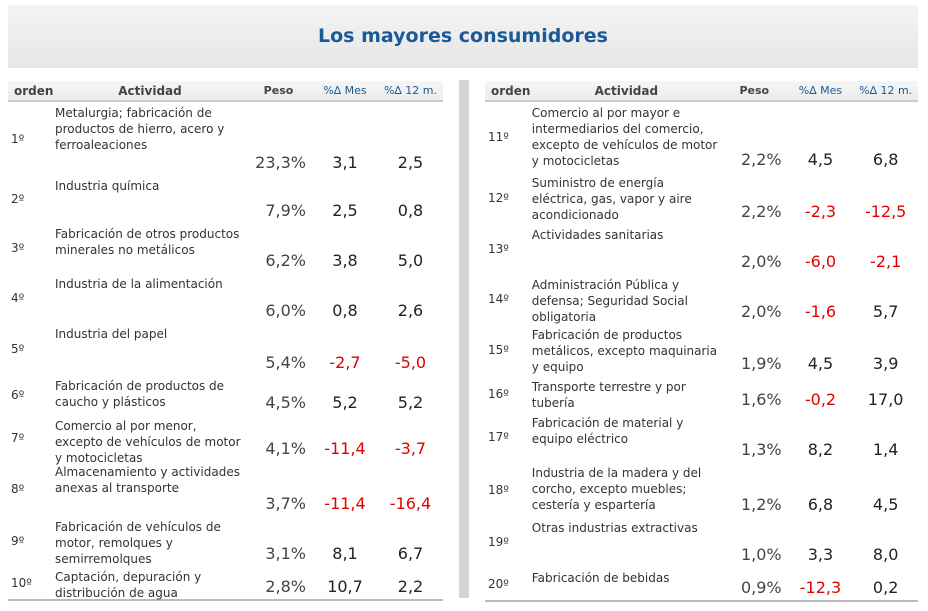  Describe the element at coordinates (498, 299) in the screenshot. I see `cell-orden: 14º` at that location.